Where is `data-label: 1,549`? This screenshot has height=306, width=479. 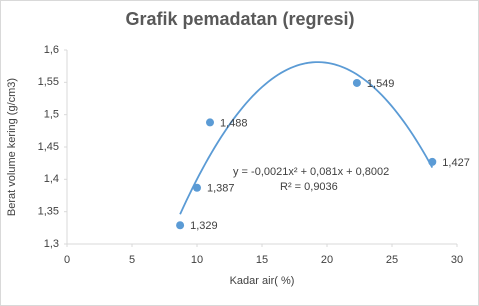 data-label: 1,549 is located at coordinates (381, 84).